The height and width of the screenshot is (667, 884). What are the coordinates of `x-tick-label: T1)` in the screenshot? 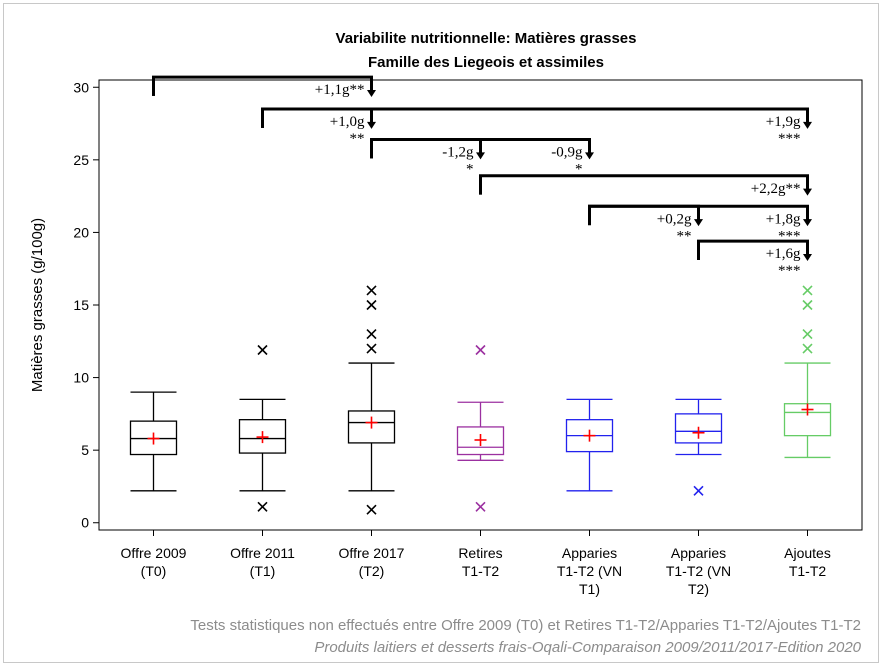 It's located at (589, 589).